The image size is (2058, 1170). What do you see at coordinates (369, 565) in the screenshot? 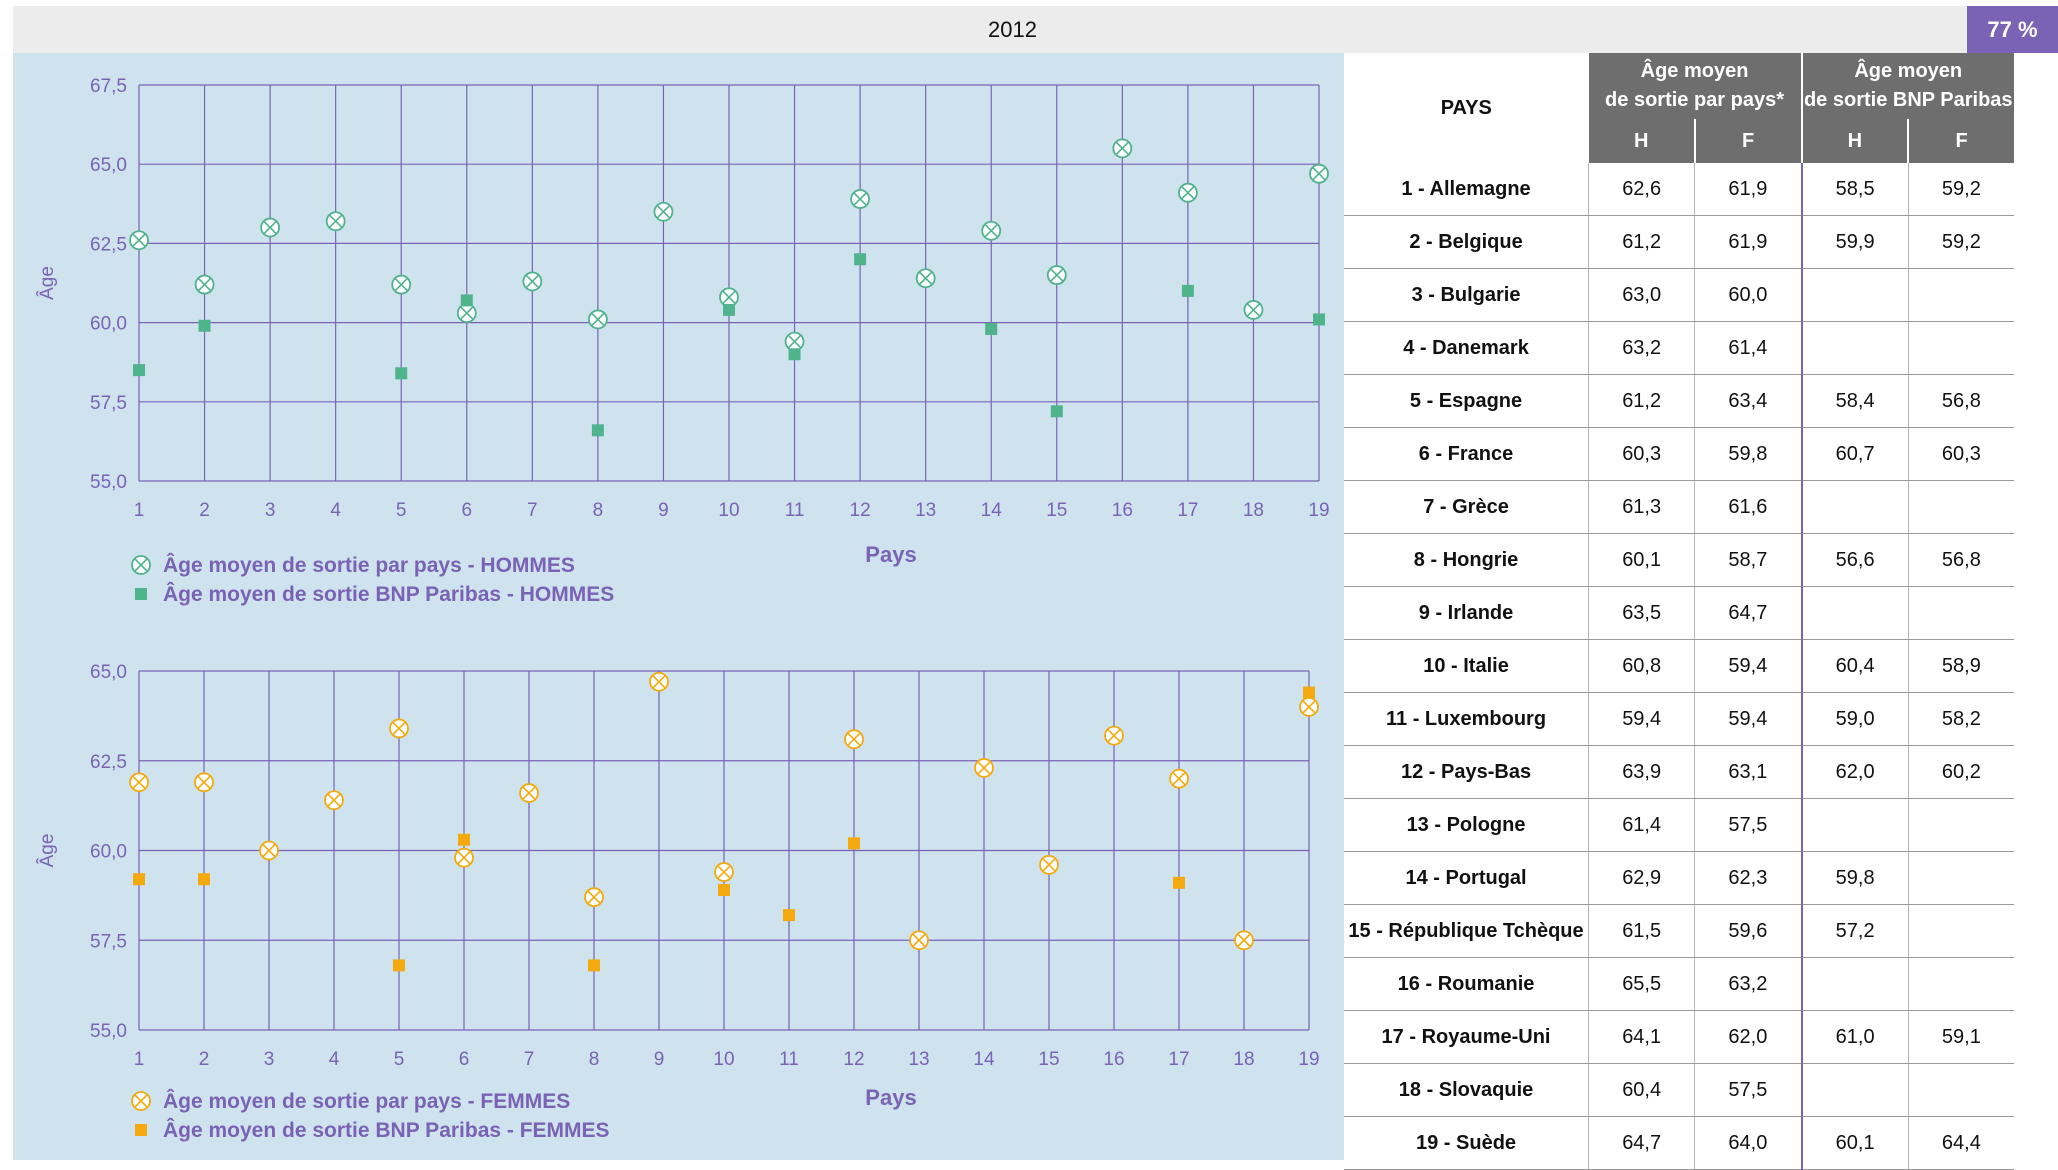
I see `legend-label: Âge moyen de sortie par pays - HOMMES` at bounding box center [369, 565].